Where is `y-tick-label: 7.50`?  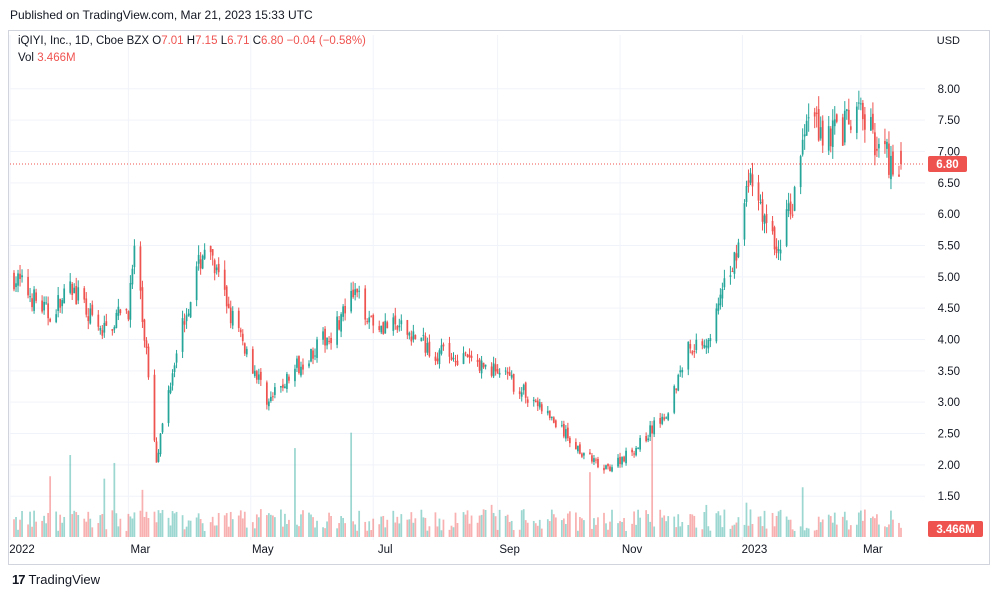 y-tick-label: 7.50 is located at coordinates (949, 121).